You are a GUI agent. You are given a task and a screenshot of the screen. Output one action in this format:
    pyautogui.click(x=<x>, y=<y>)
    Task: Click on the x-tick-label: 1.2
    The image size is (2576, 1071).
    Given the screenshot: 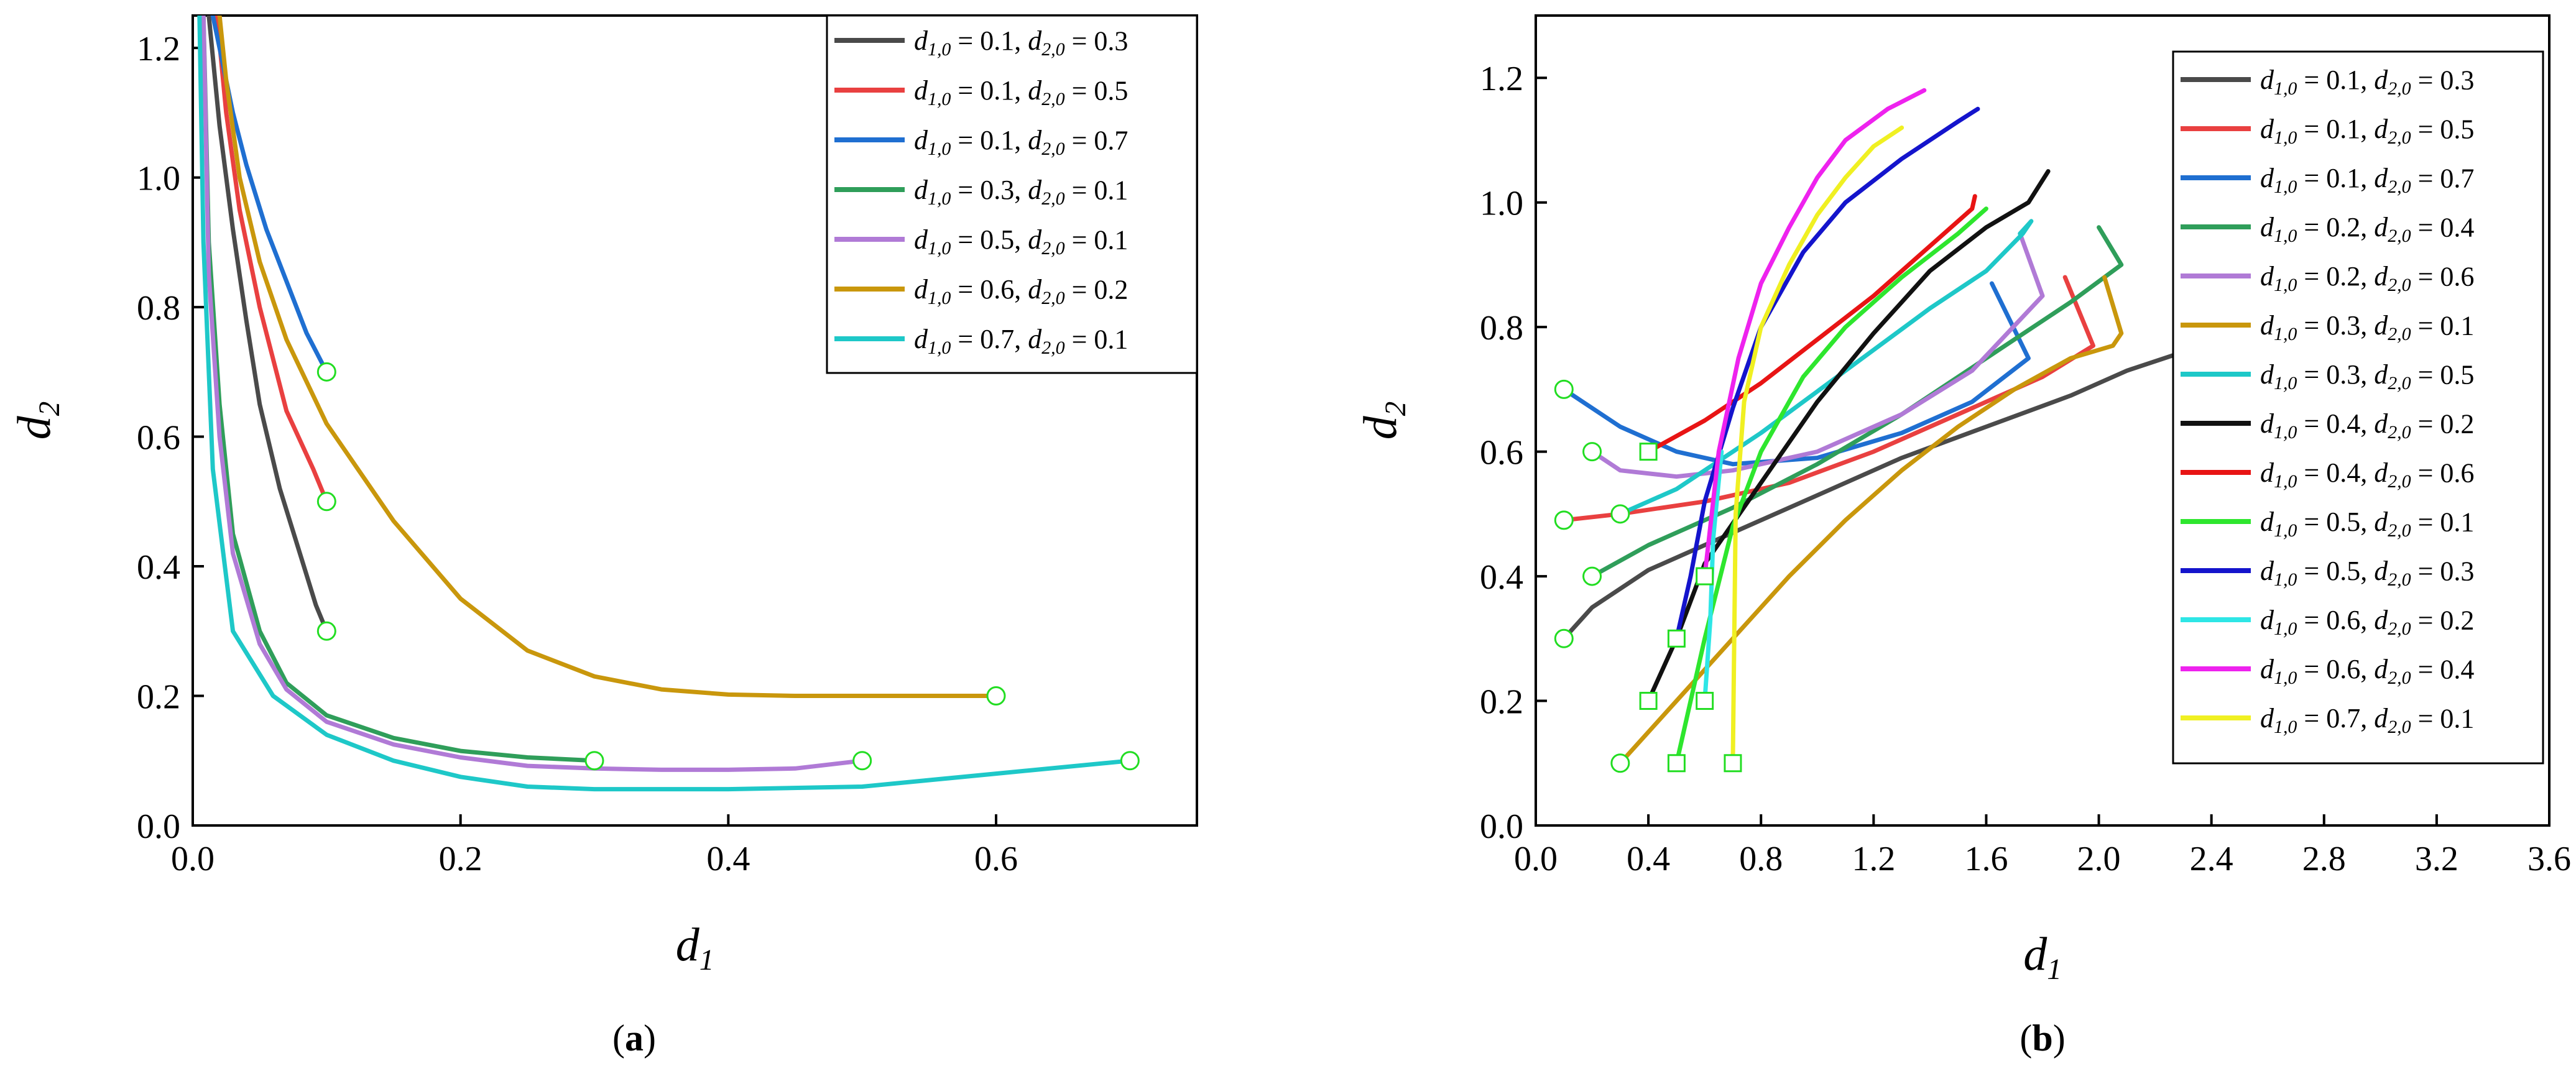 What is the action you would take?
    pyautogui.click(x=1873, y=859)
    